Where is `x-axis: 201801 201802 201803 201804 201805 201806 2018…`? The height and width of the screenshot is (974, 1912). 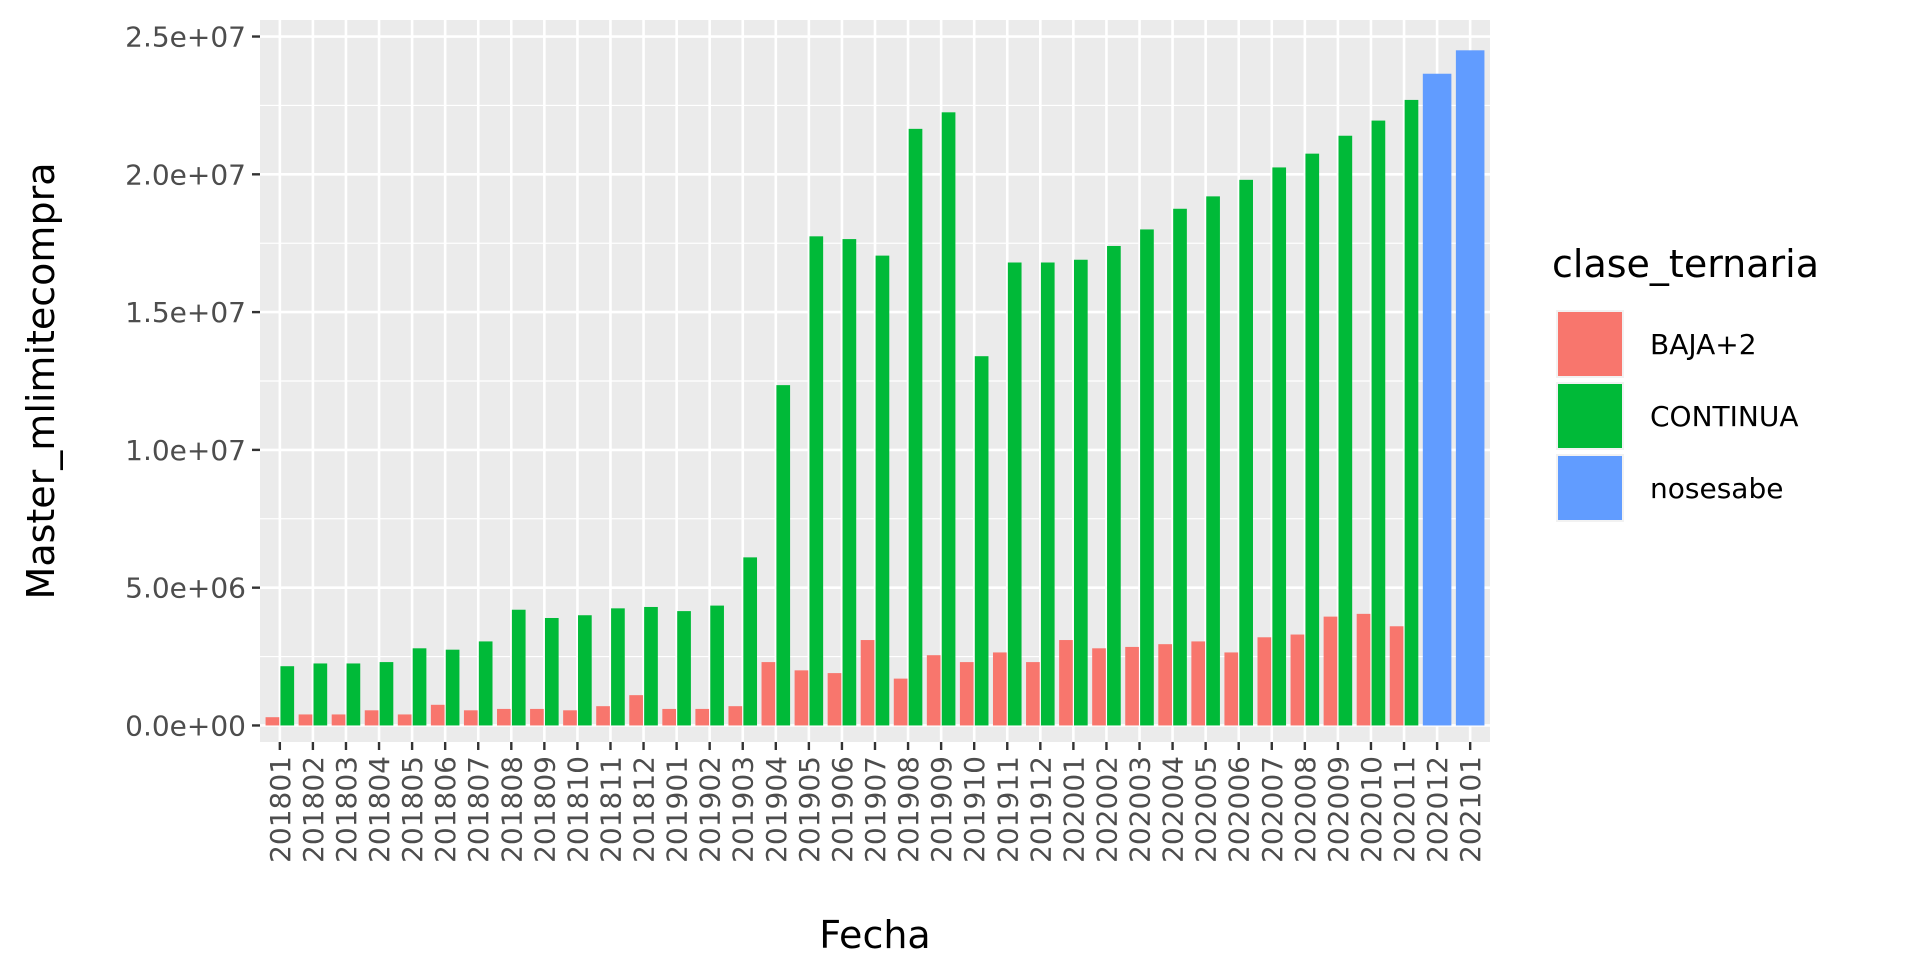
x-axis: 201801 201802 201803 201804 201805 201806 2018… is located at coordinates (875, 802).